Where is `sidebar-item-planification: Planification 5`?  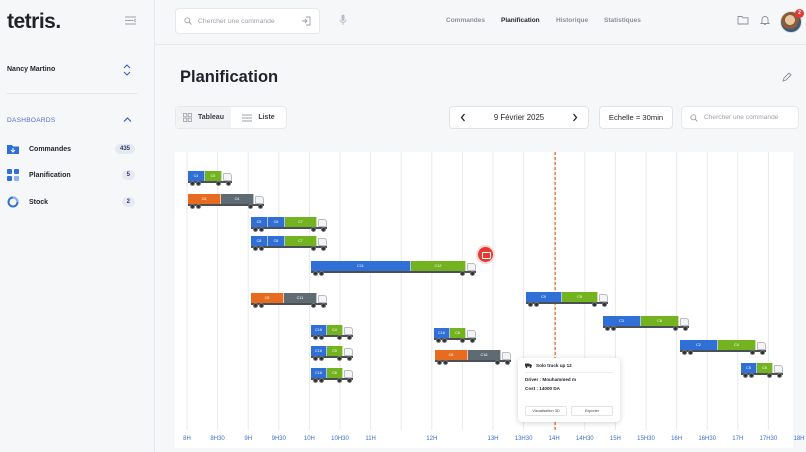
sidebar-item-planification: Planification 5 is located at coordinates (71, 175).